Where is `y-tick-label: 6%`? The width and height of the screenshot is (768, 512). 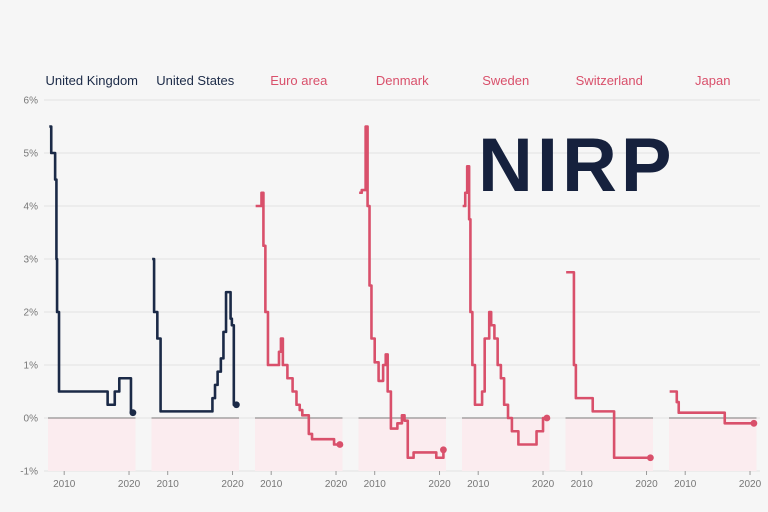 y-tick-label: 6% is located at coordinates (31, 101).